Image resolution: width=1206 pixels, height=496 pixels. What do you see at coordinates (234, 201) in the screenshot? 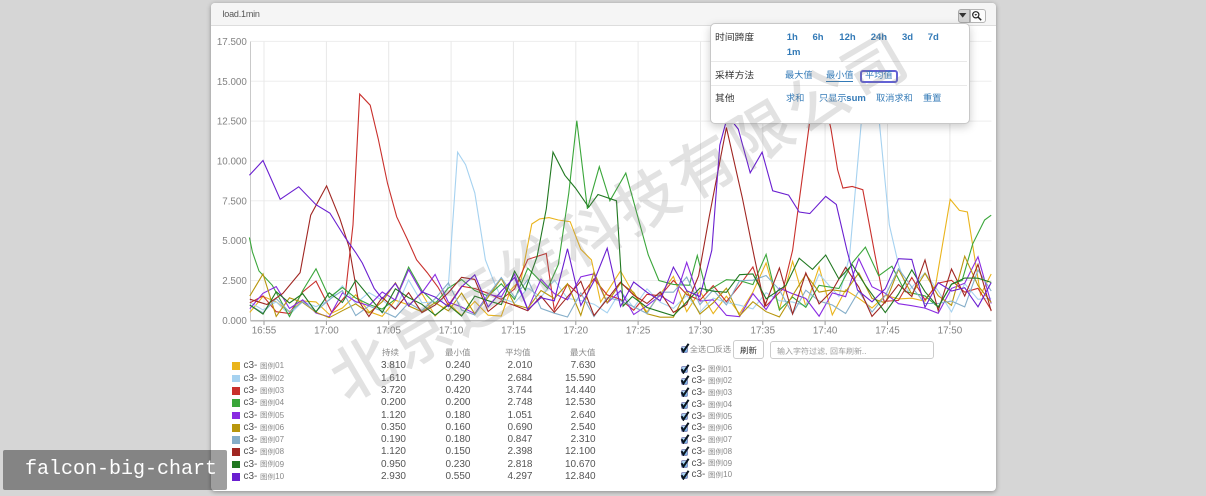
I see `svg-text: 7.500` at bounding box center [234, 201].